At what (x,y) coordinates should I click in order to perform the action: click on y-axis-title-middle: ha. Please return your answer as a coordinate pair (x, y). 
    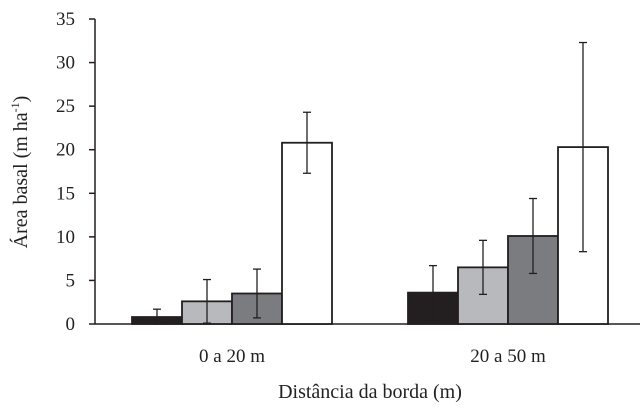
    Looking at the image, I should click on (21, 124).